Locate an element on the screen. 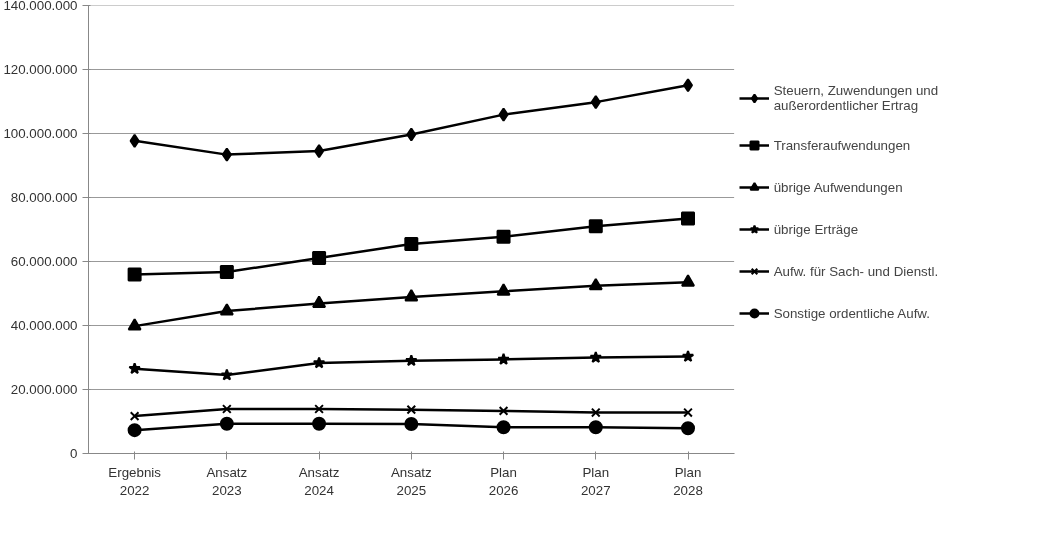 Image resolution: width=1054 pixels, height=540 pixels. legend-label: Sonstige ordentliche Aufw. is located at coordinates (851, 313).